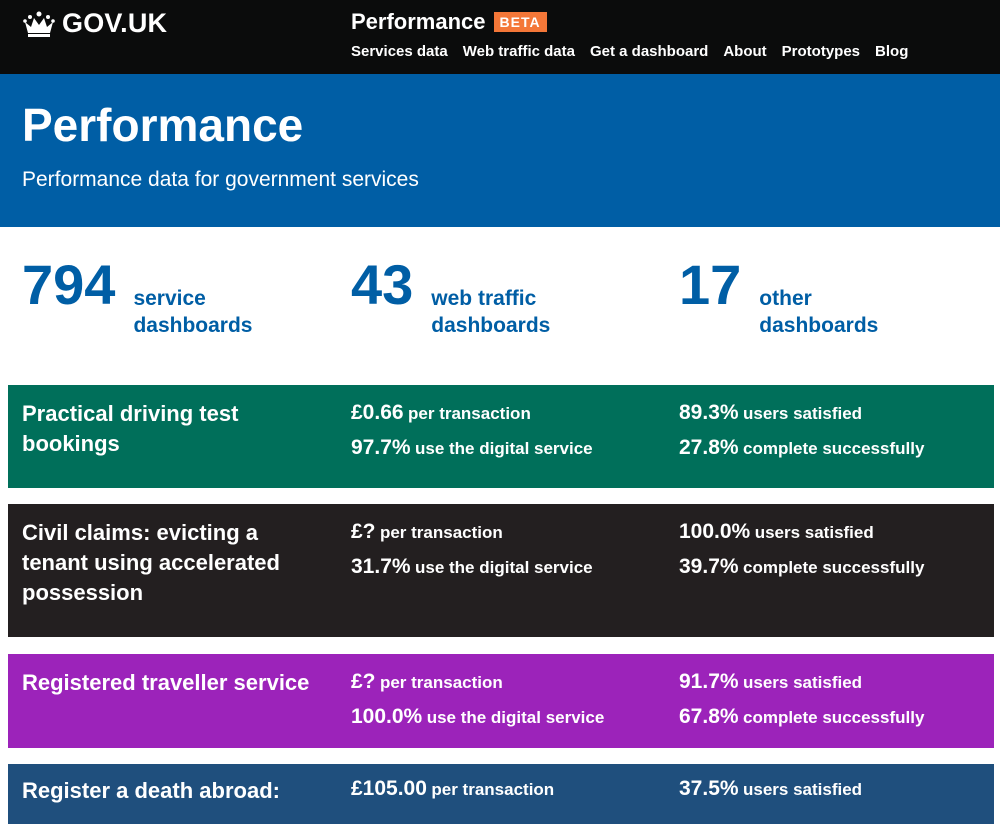 The width and height of the screenshot is (1000, 824). I want to click on user-satisfaction: 37.5% users satisfied, so click(770, 790).